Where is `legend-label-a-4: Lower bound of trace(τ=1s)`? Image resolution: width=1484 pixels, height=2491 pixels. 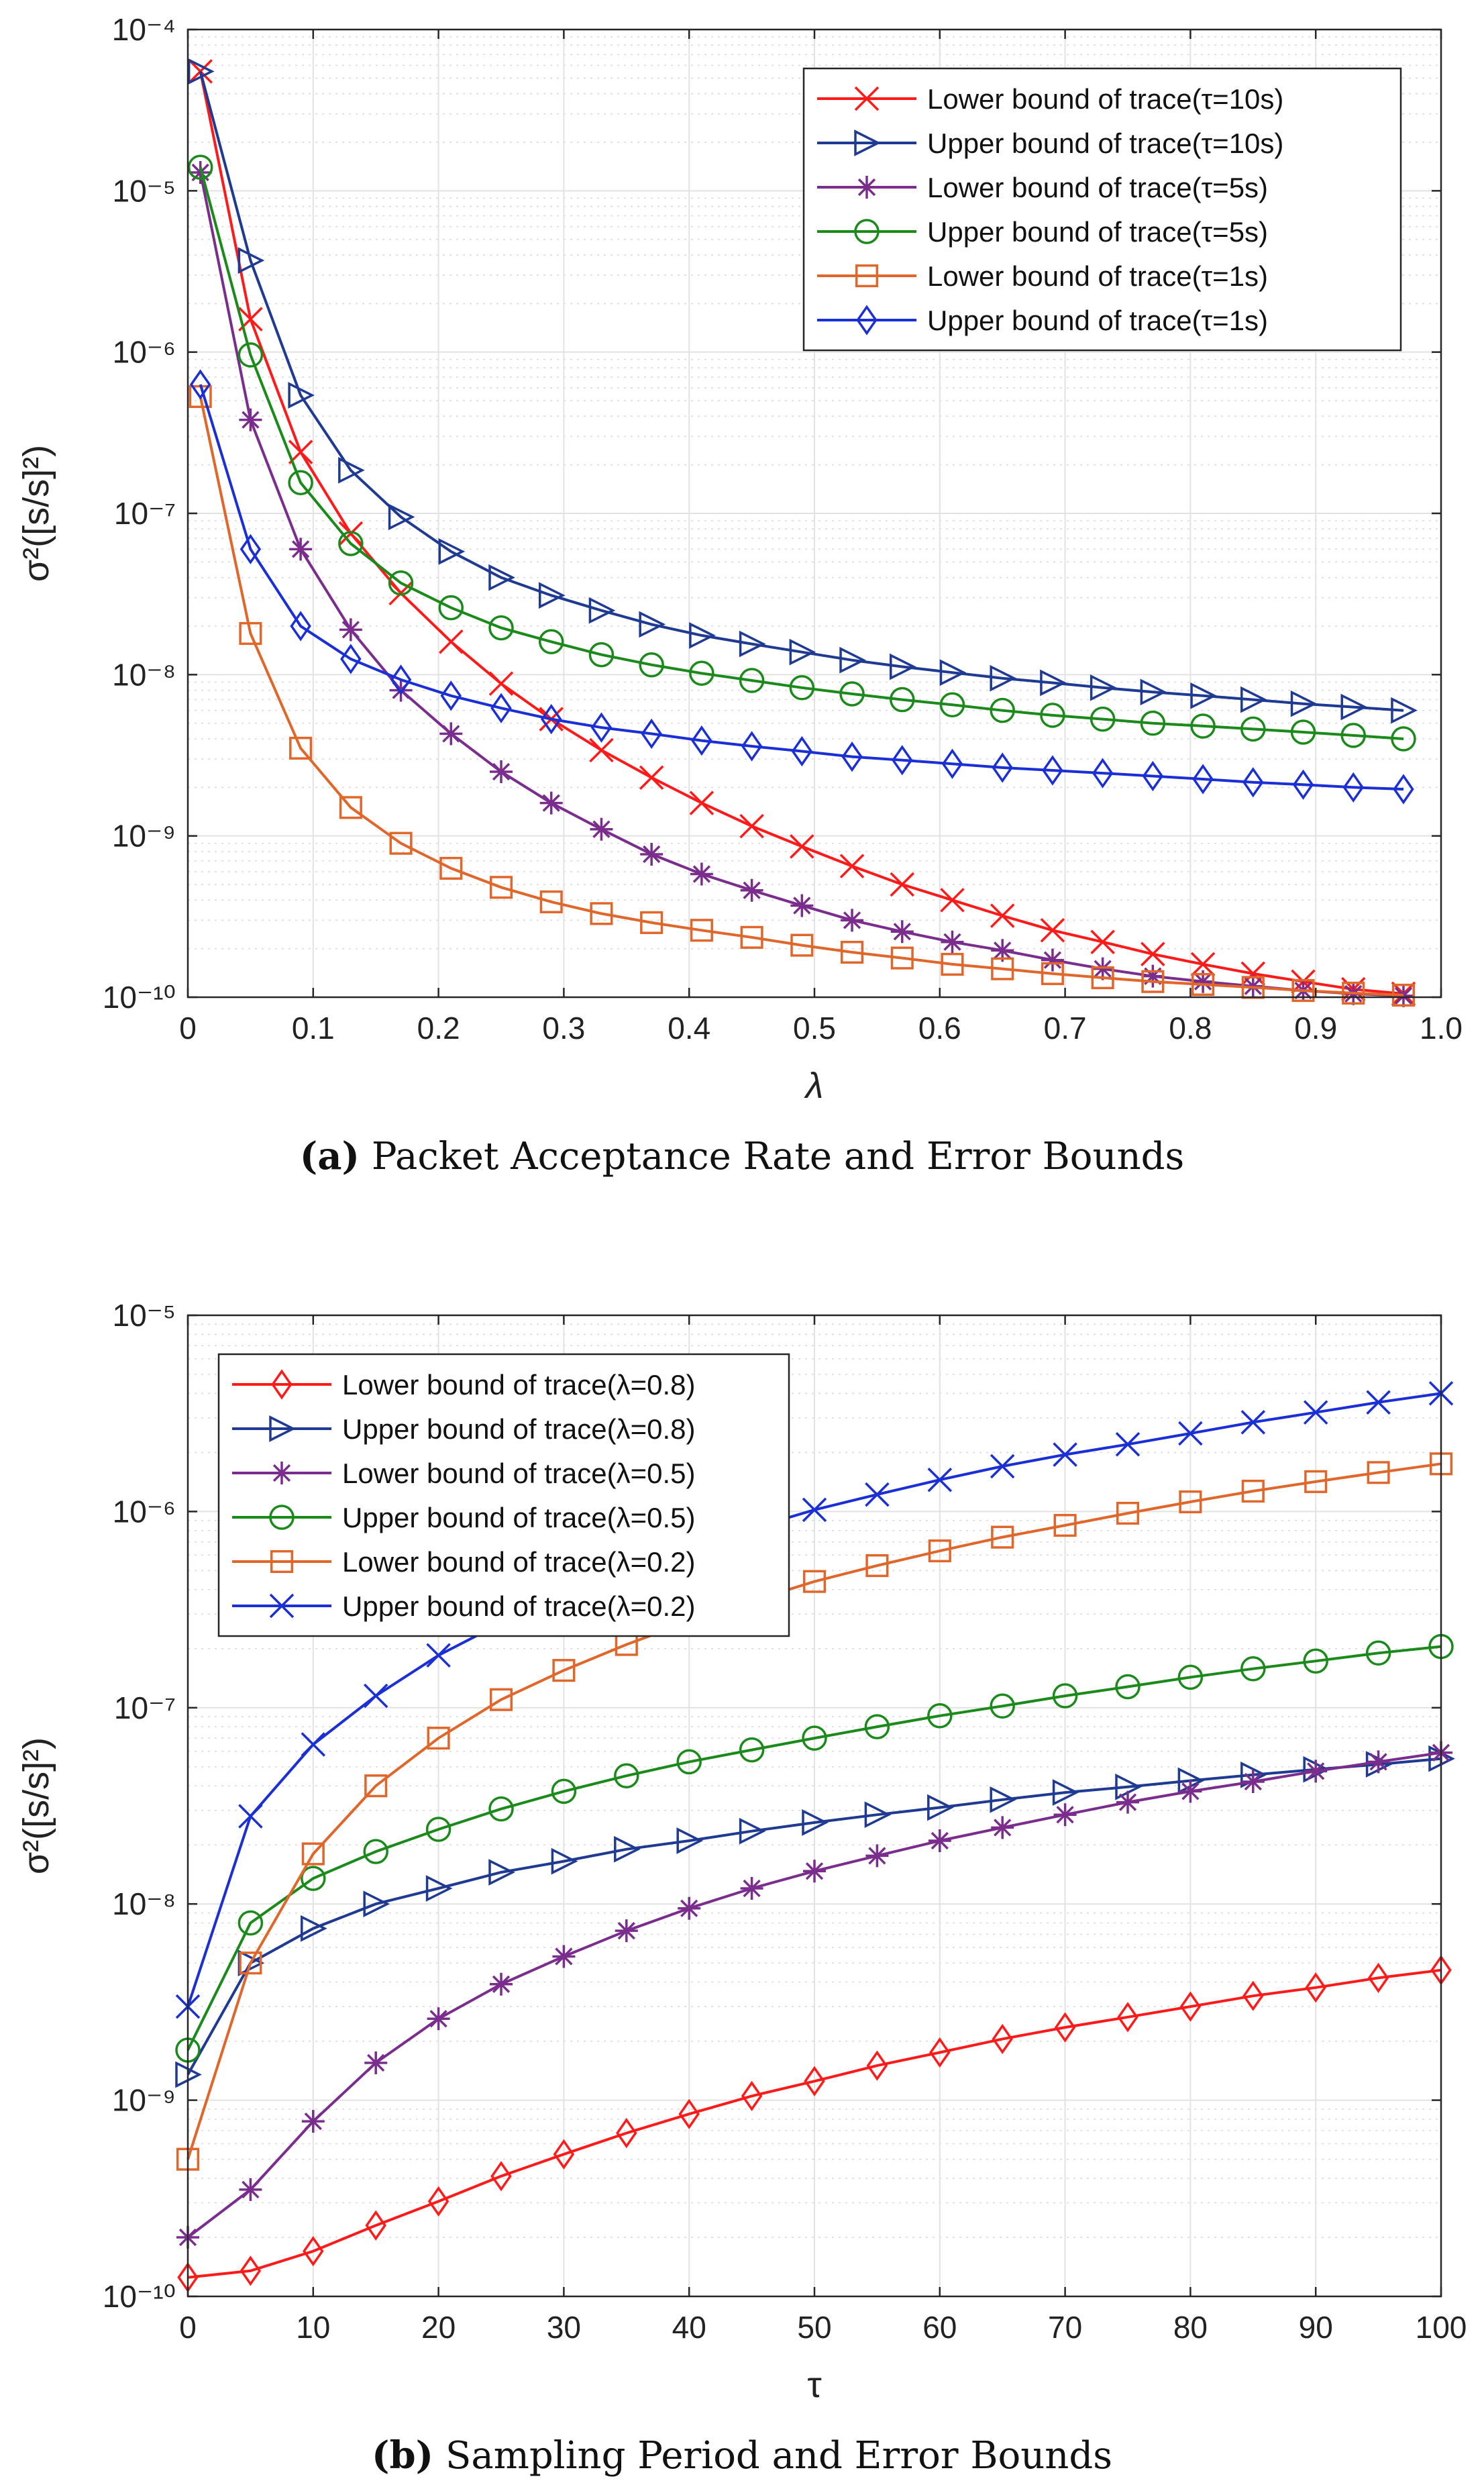 legend-label-a-4: Lower bound of trace(τ=1s) is located at coordinates (1097, 276).